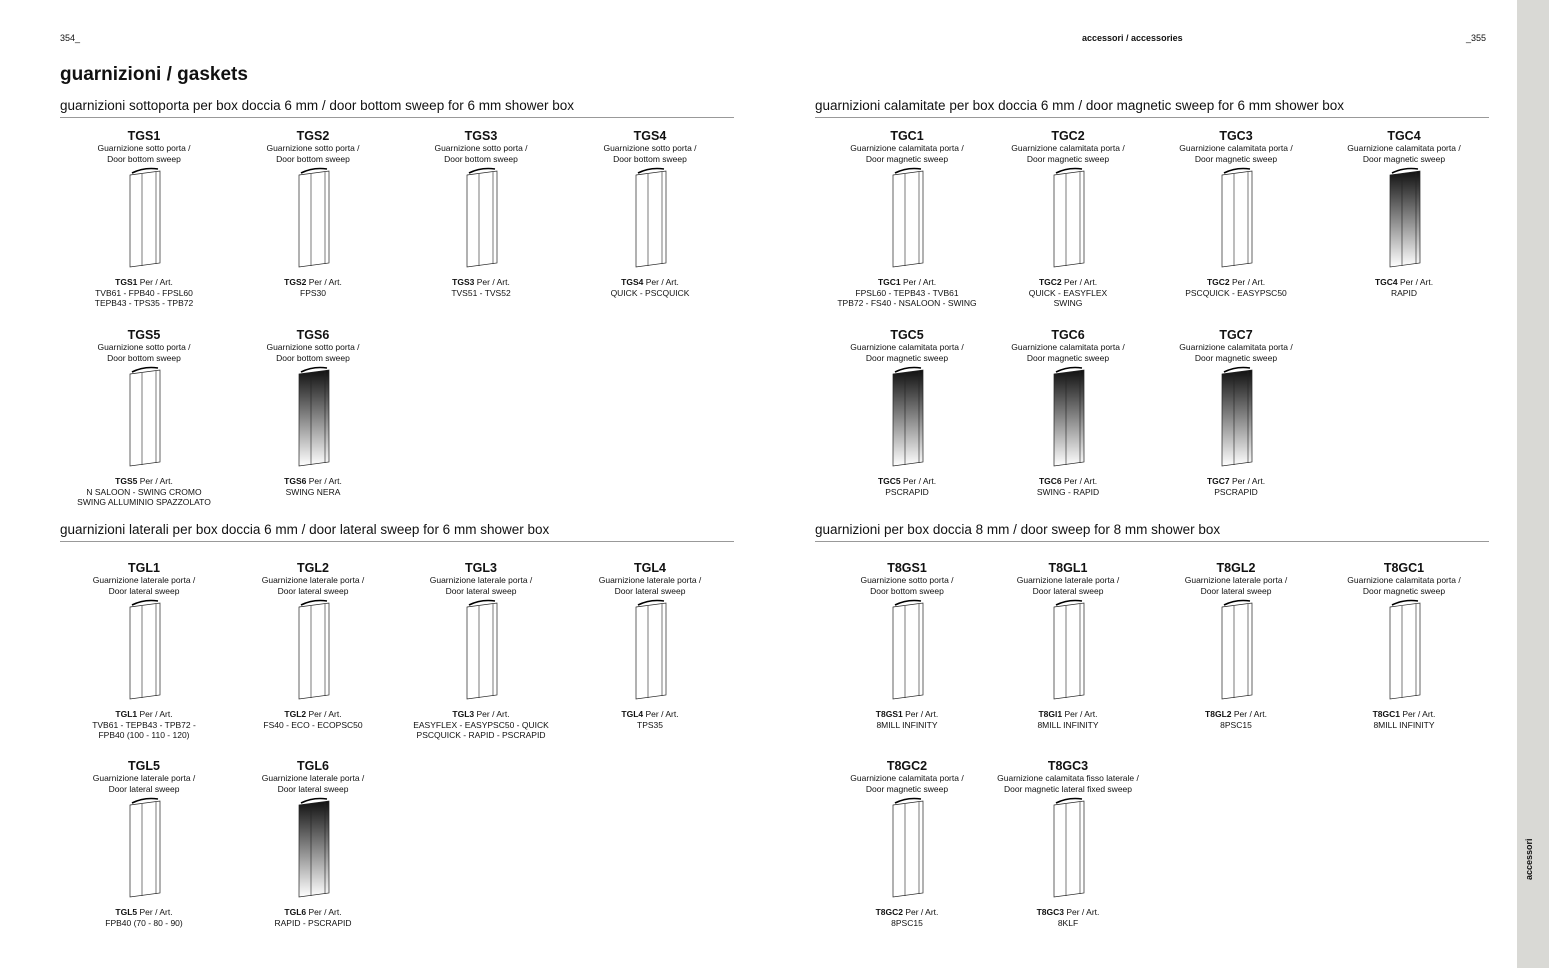 This screenshot has width=1549, height=968. I want to click on item-compatibility: TGS4 Per / Art. QUICK - PSCQUICK, so click(650, 287).